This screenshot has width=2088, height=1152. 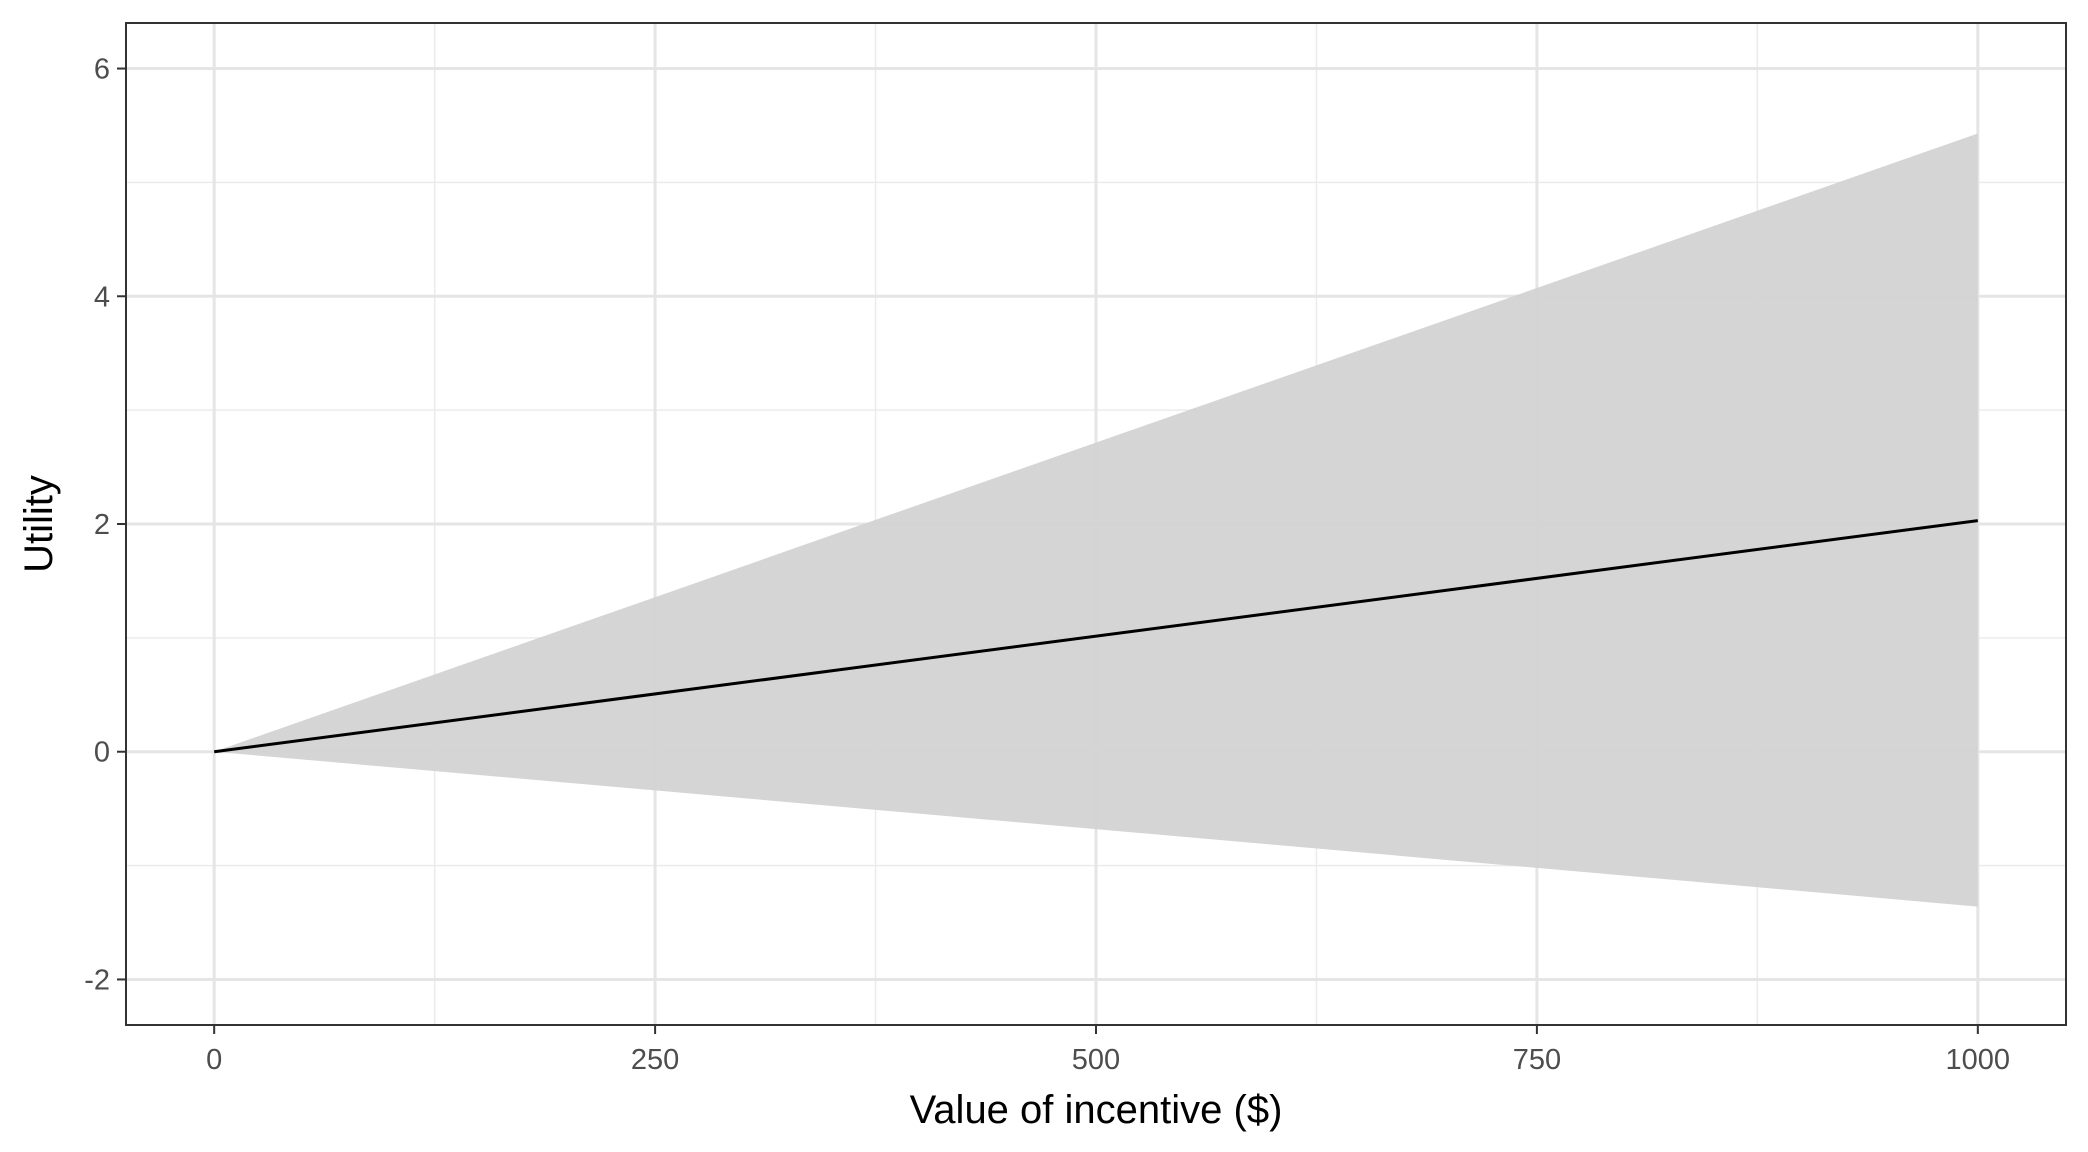 What do you see at coordinates (102, 297) in the screenshot?
I see `y-tick-label: 4` at bounding box center [102, 297].